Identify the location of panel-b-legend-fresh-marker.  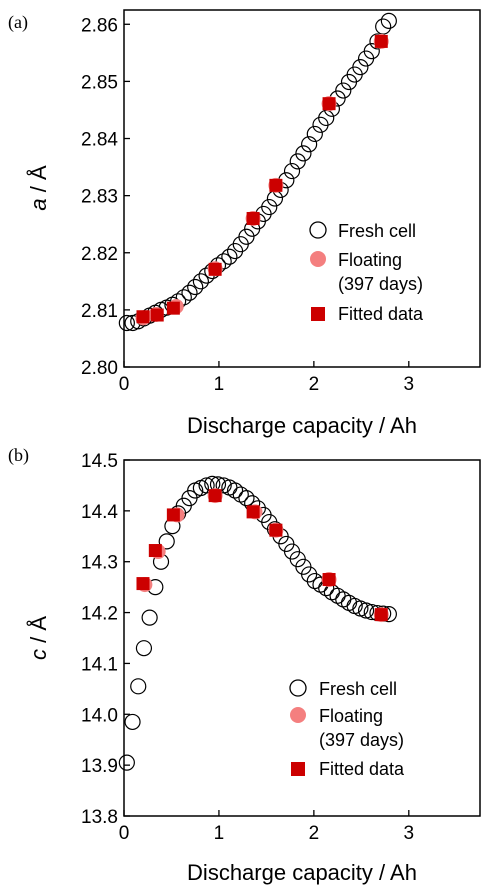
(298, 688).